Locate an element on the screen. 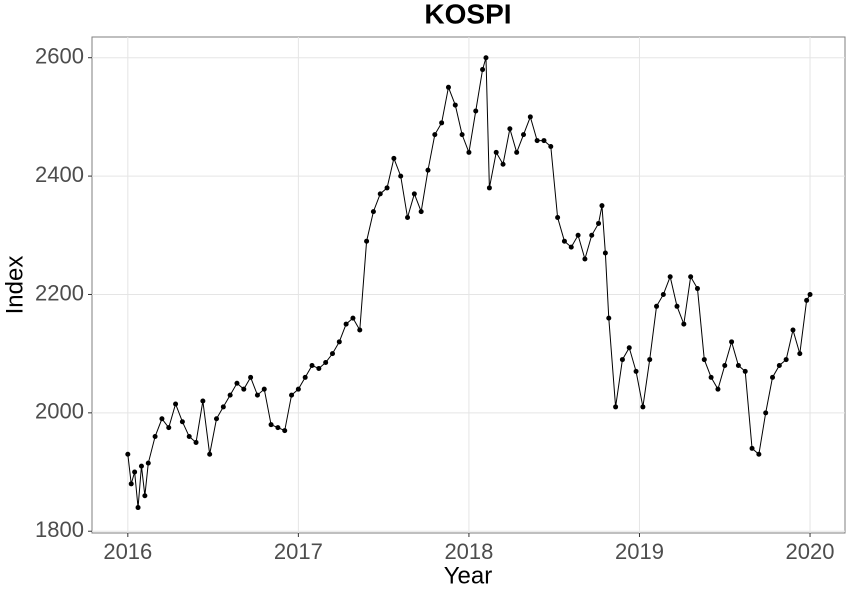 The image size is (850, 595). x-tick-label: 2019 is located at coordinates (639, 551).